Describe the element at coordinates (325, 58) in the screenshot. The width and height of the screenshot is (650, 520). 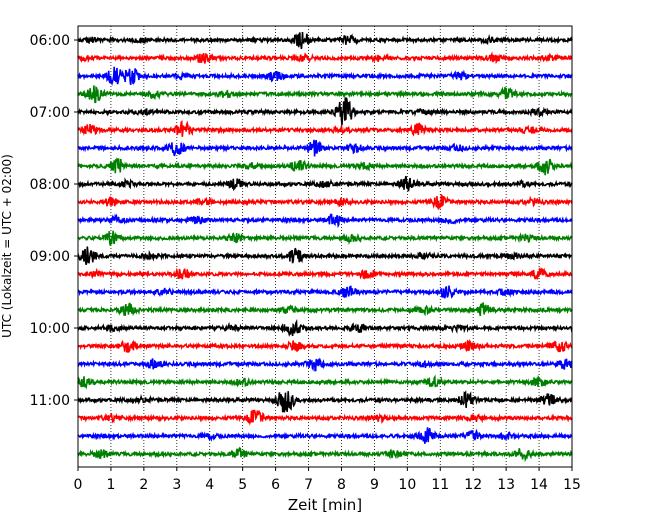
I see `trace-06:15` at that location.